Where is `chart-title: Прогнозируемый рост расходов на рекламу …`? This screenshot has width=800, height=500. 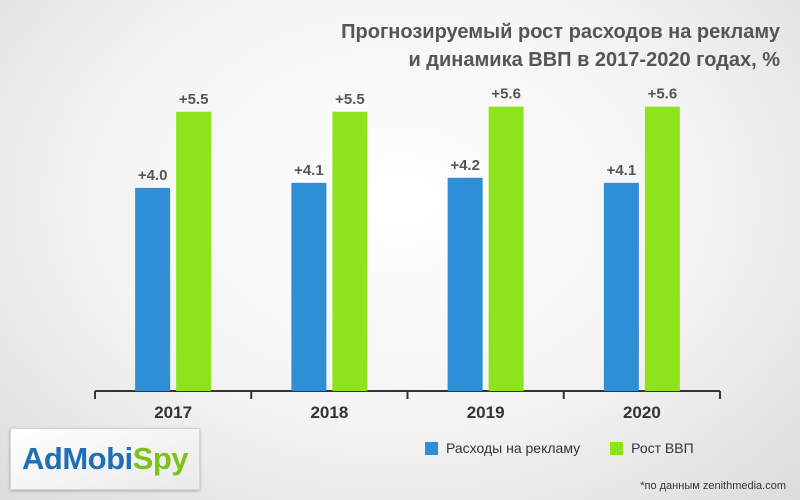
chart-title: Прогнозируемый рост расходов на рекламу … is located at coordinates (480, 46).